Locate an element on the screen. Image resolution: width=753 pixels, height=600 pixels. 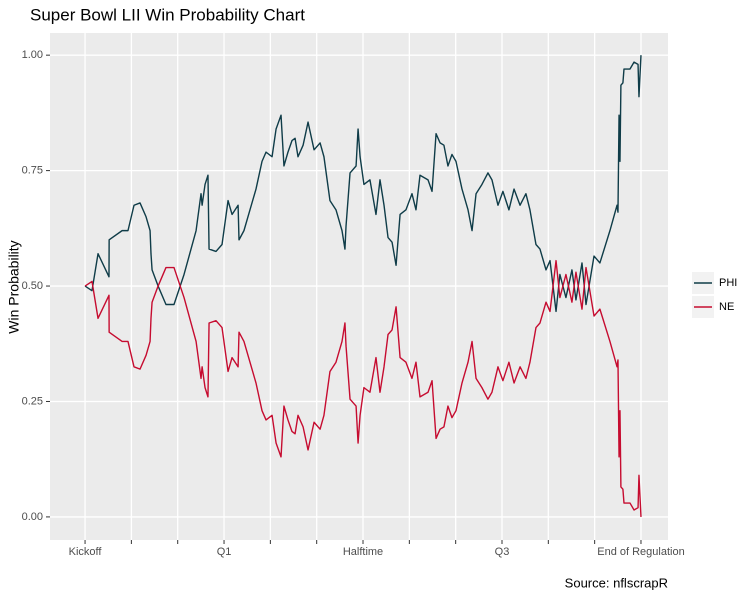
x-tick-label: Halftime is located at coordinates (363, 552).